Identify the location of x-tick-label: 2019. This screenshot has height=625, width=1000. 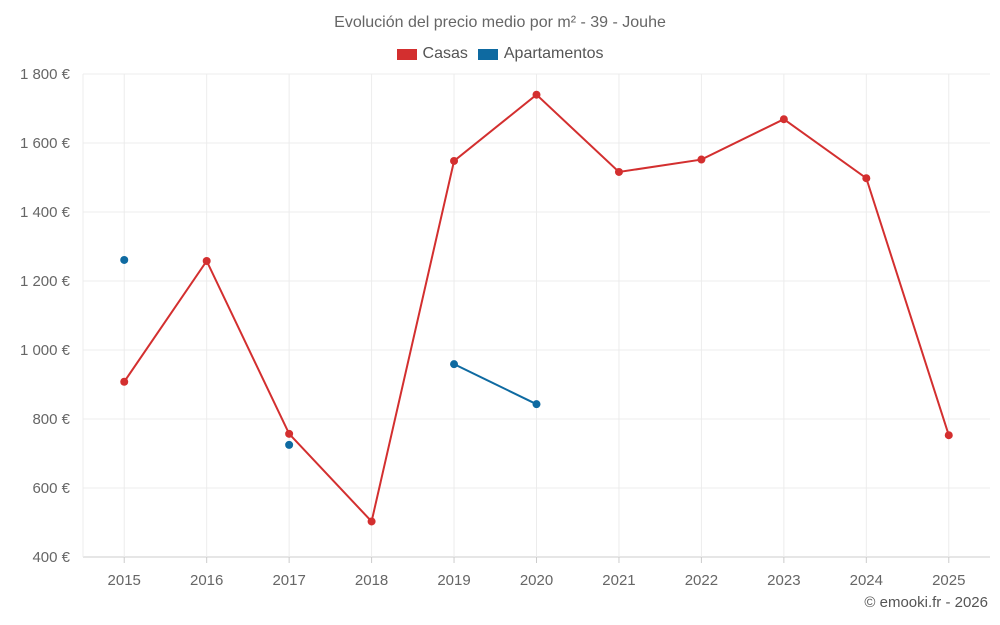
(453, 580).